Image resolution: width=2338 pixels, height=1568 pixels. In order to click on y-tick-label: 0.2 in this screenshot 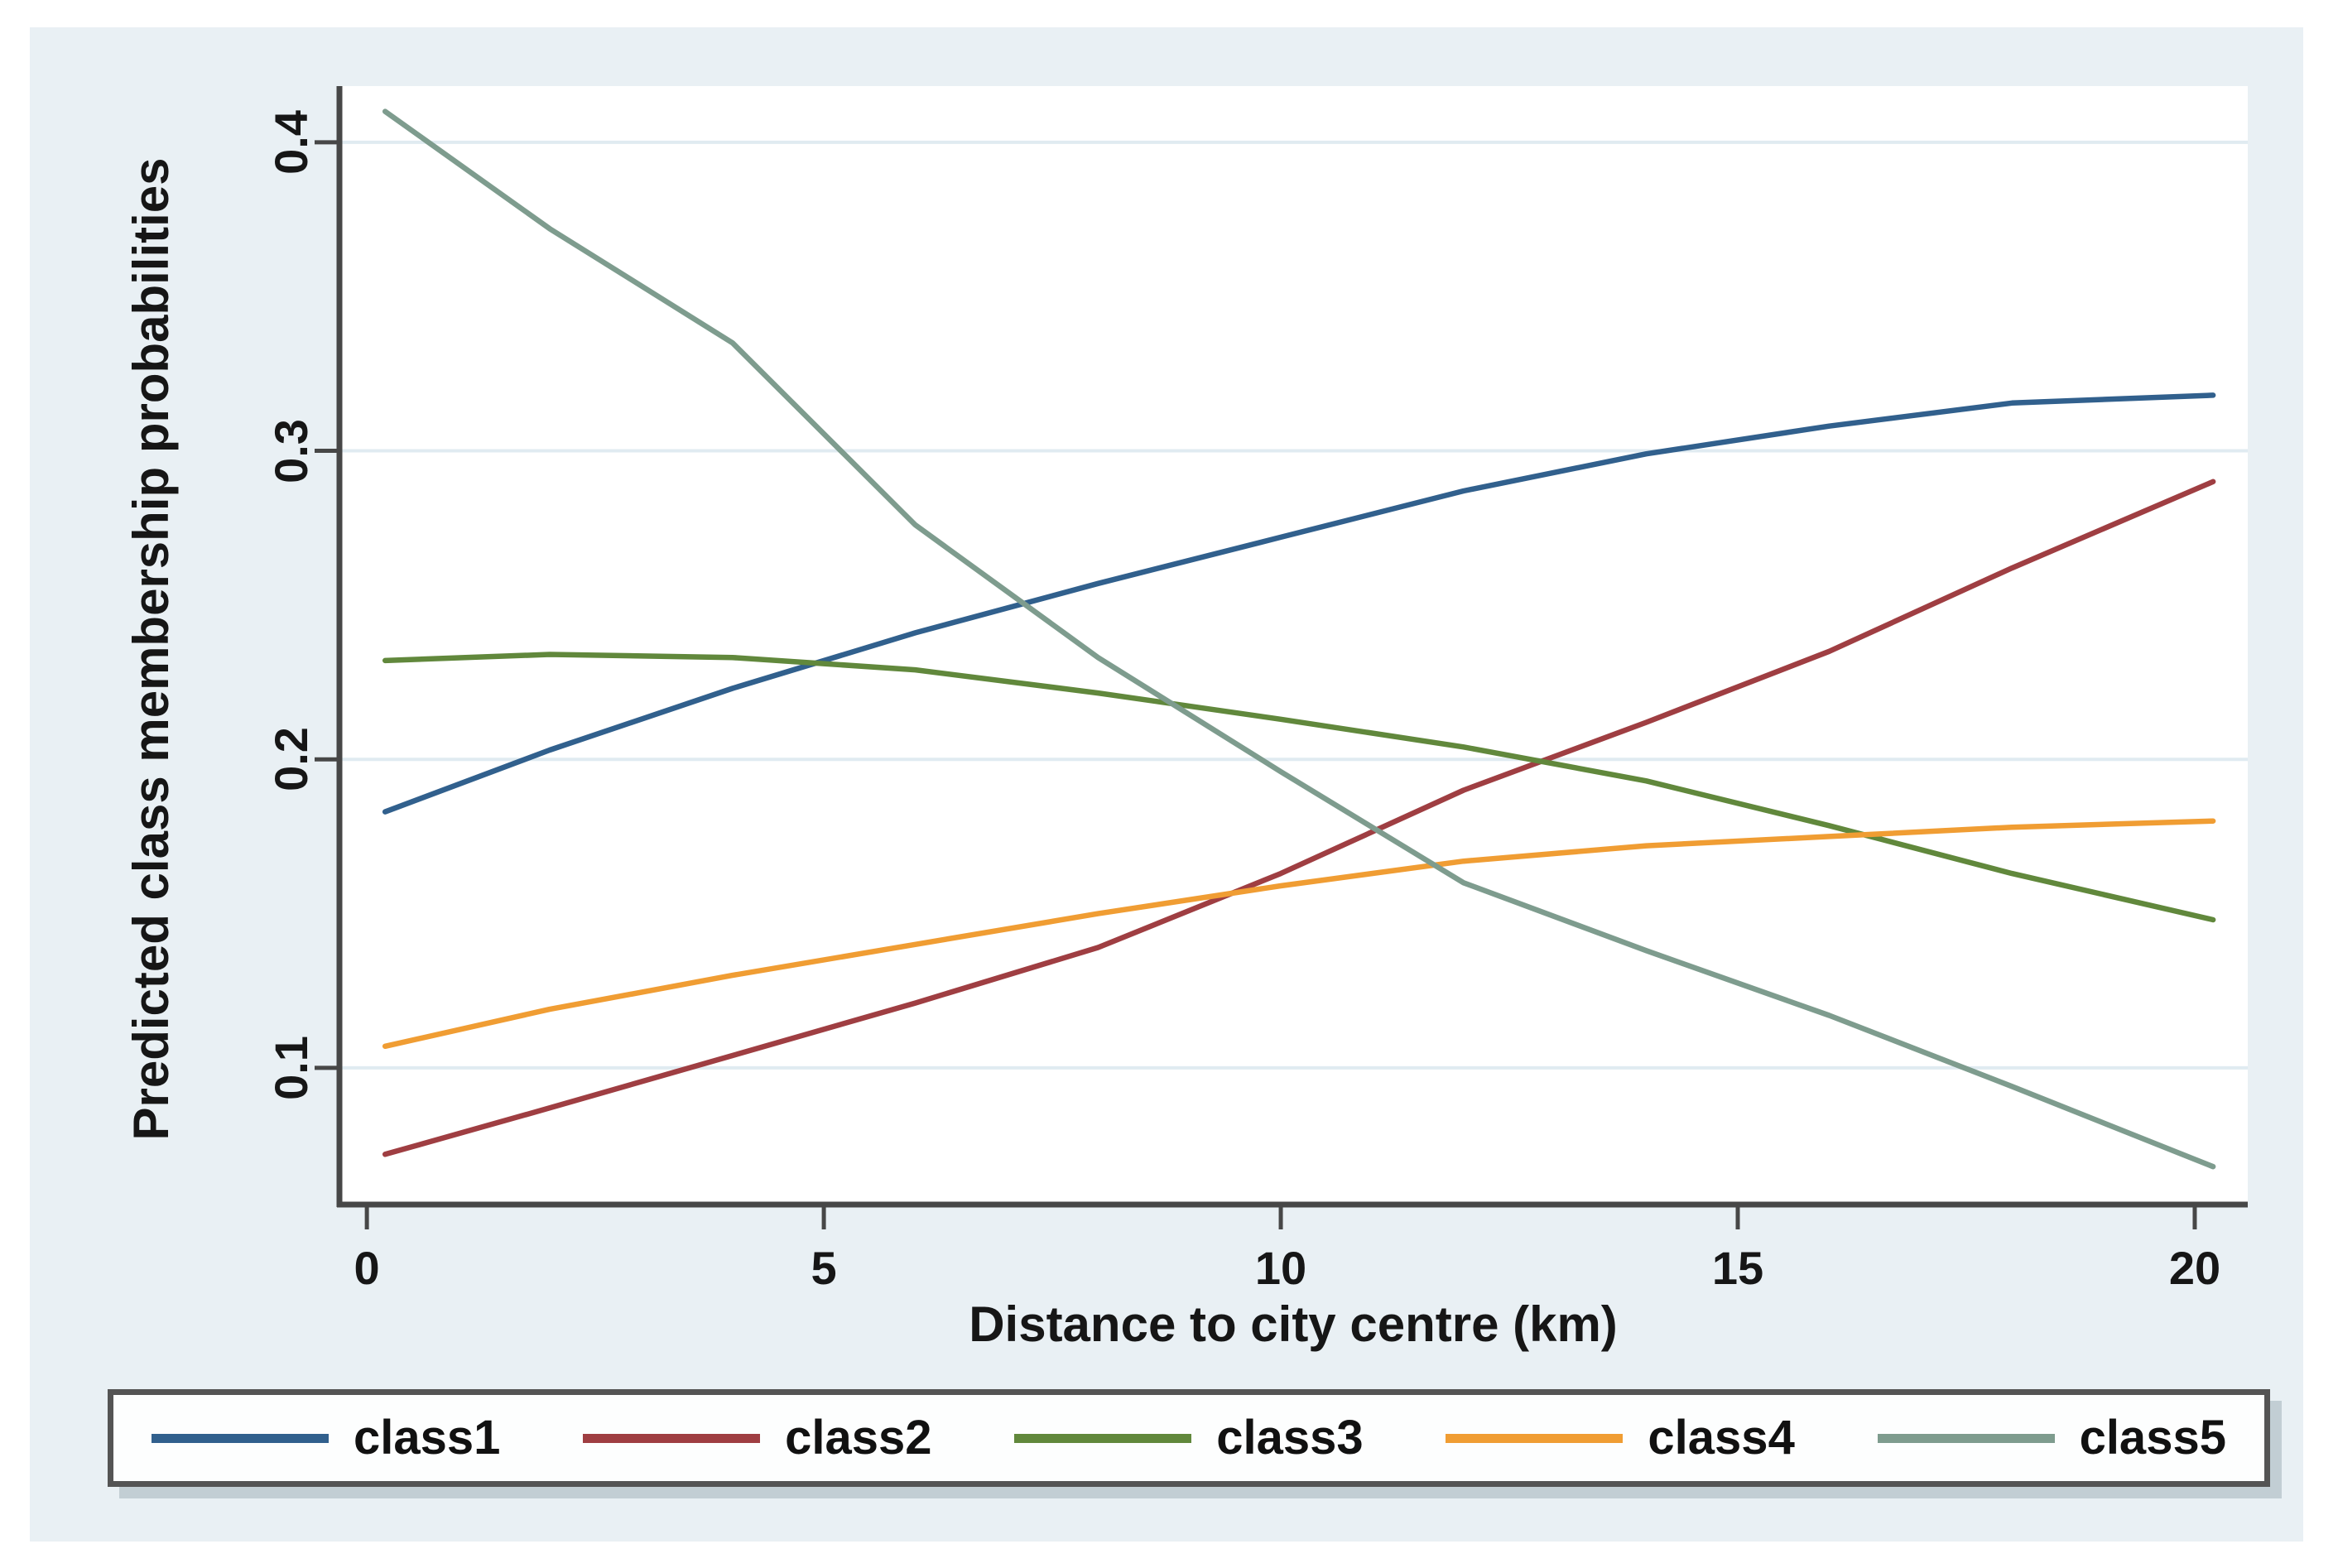, I will do `click(291, 759)`.